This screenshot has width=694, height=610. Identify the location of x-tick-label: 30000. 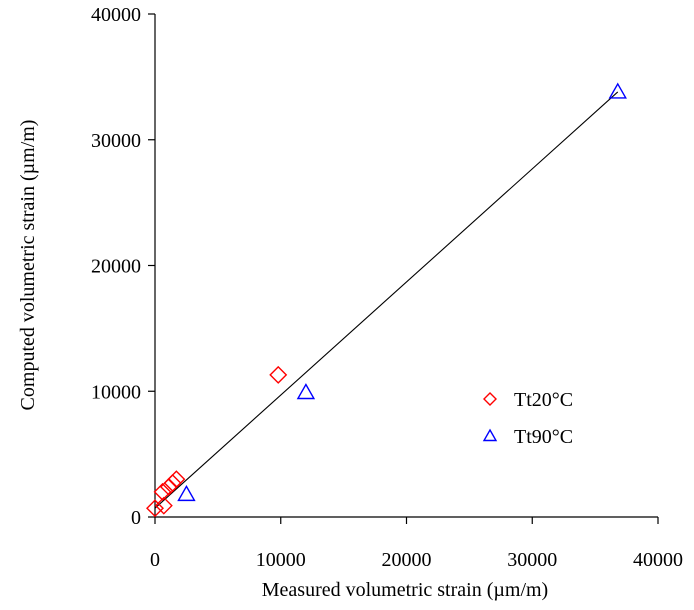
(532, 560).